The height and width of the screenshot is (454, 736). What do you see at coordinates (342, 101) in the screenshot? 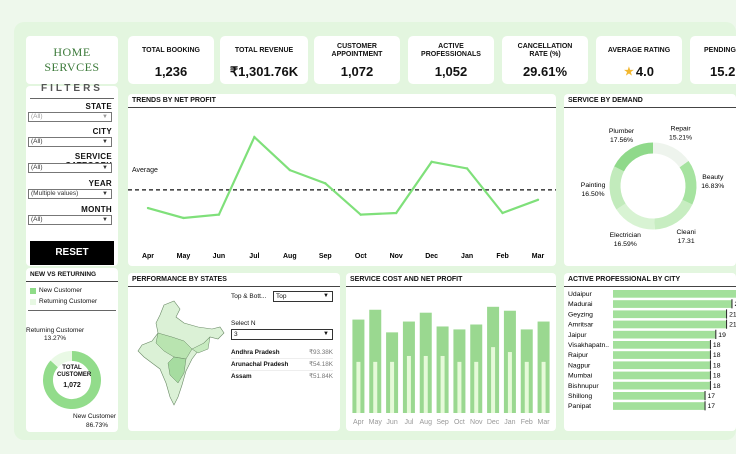
I see `trends-title: TRENDS BY NET PROFIT` at bounding box center [342, 101].